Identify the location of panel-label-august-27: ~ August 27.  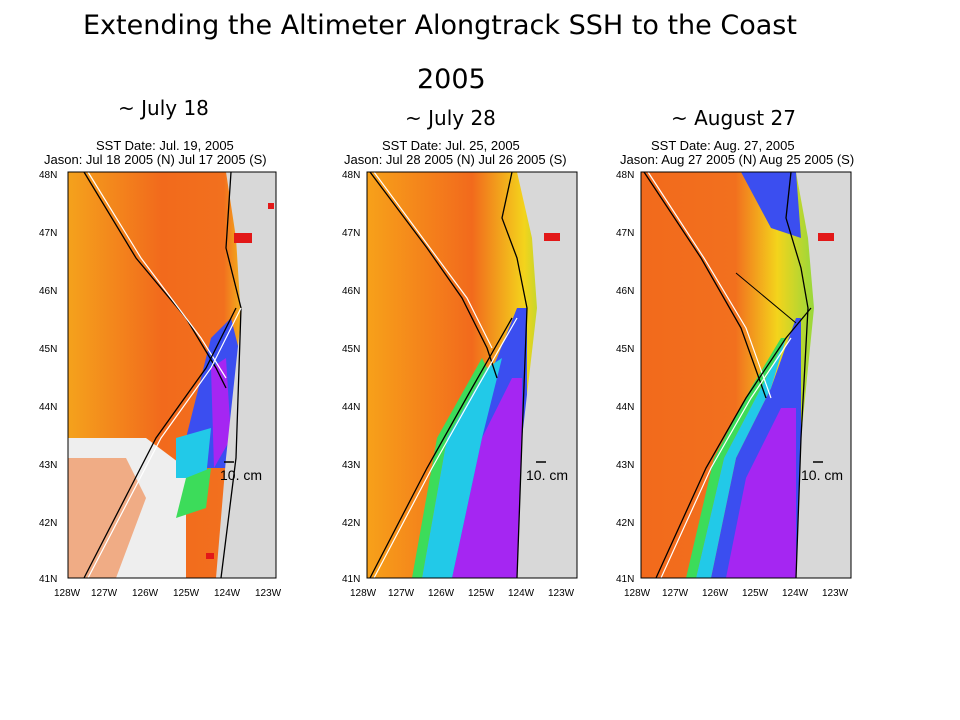
(733, 118).